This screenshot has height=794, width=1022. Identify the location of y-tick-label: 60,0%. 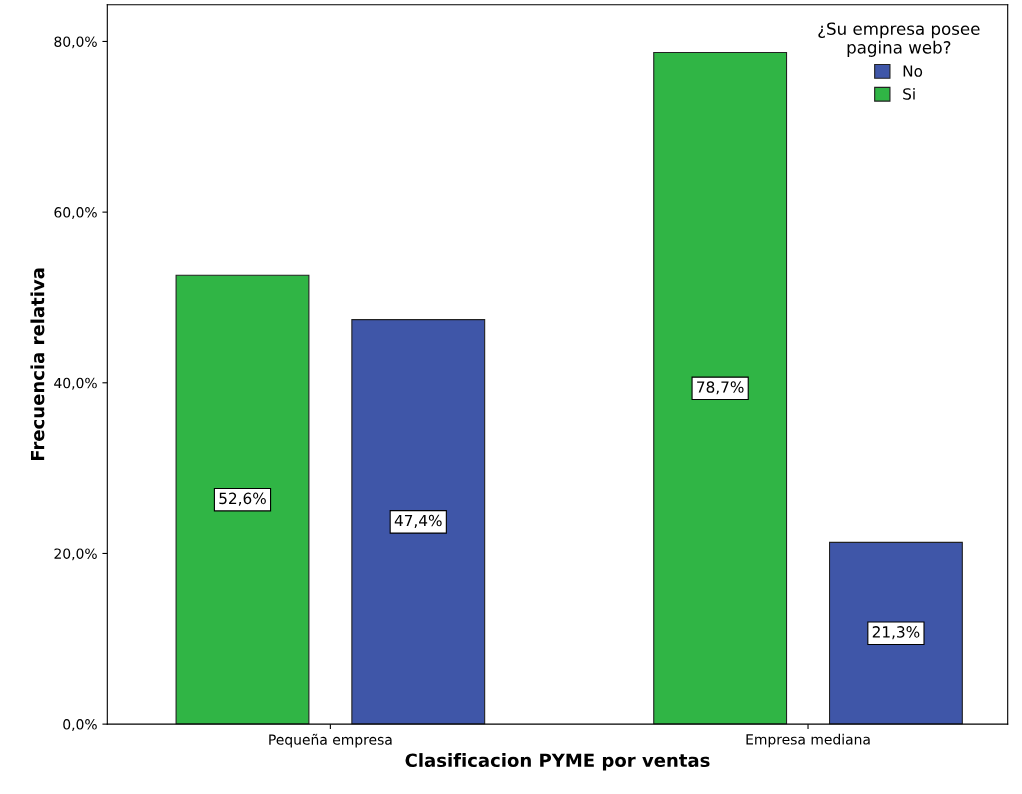
(75, 213).